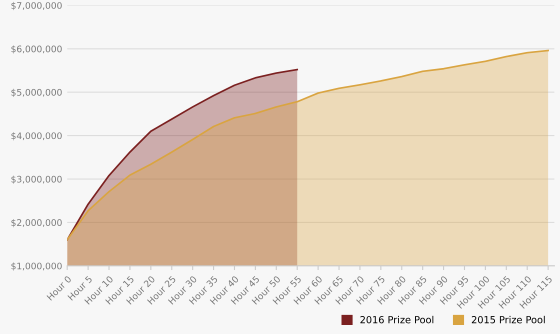 This screenshot has width=560, height=334. I want to click on y-tick-label: $3,000,000, so click(36, 180).